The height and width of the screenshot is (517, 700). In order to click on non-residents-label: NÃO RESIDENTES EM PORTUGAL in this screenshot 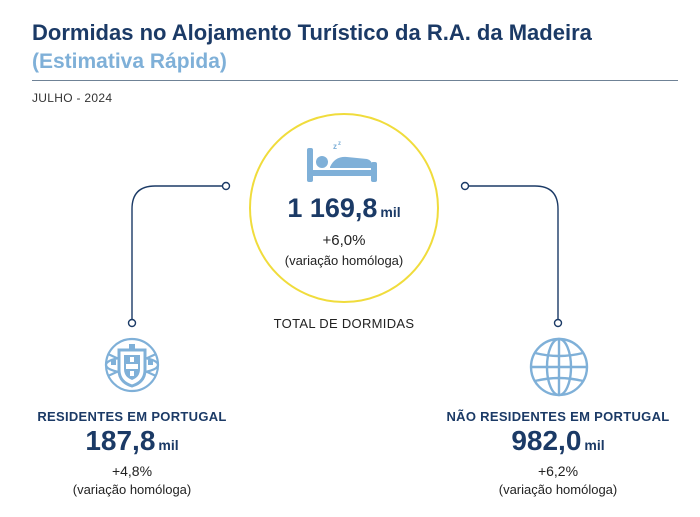, I will do `click(558, 416)`.